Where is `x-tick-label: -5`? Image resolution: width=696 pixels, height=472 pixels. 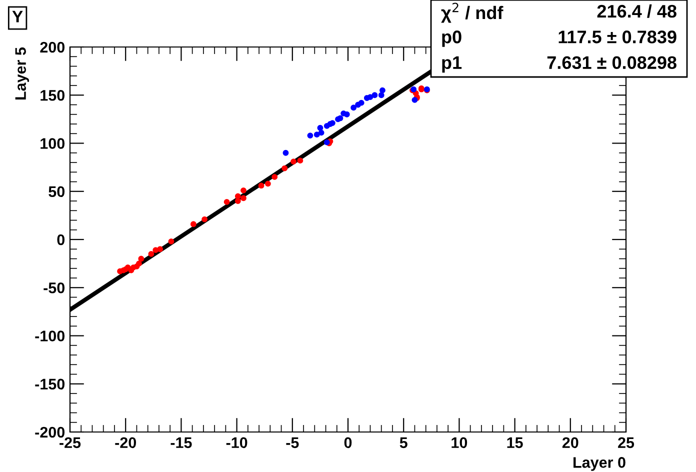
x-tick-label: -5 is located at coordinates (292, 442).